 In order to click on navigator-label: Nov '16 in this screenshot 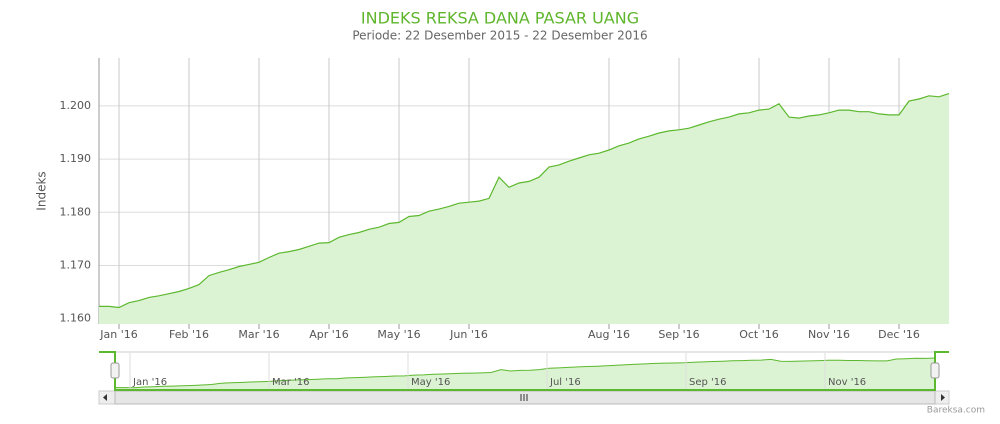, I will do `click(847, 382)`.